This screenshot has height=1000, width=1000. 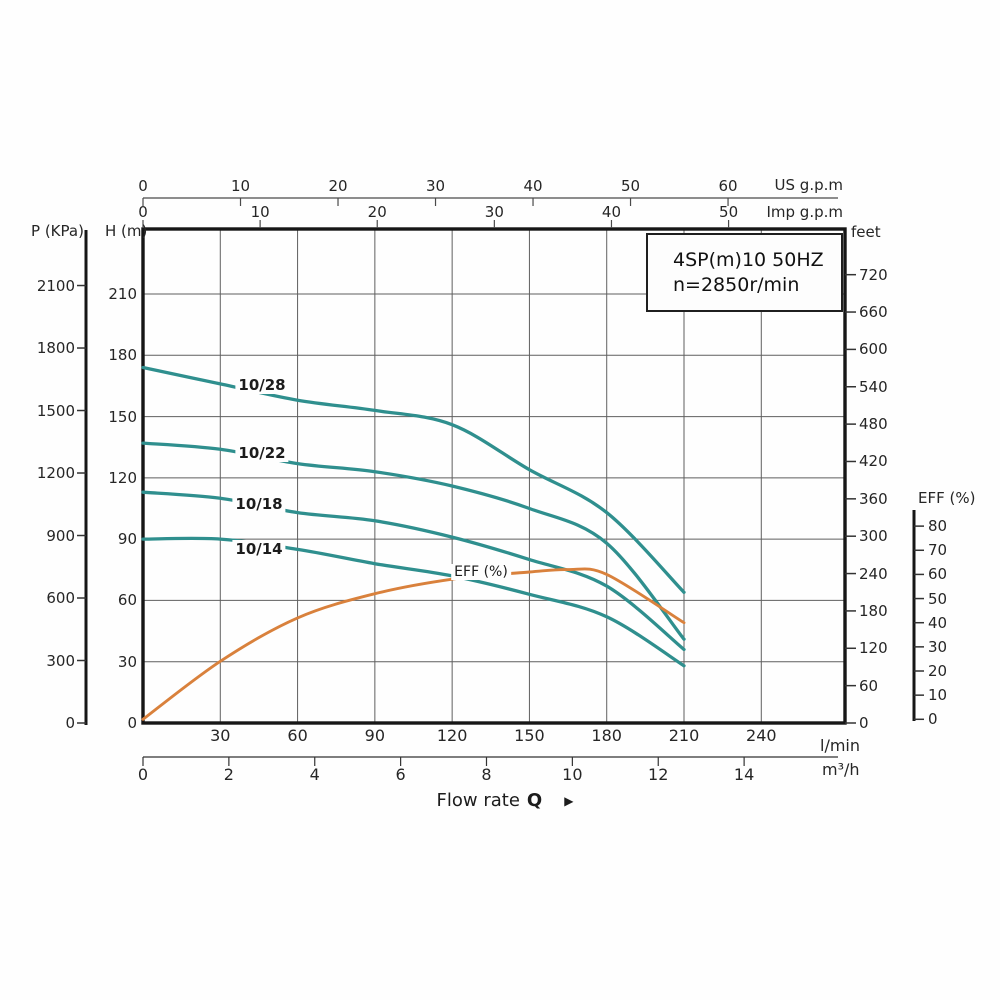 I want to click on curve-eff-, so click(x=413, y=644).